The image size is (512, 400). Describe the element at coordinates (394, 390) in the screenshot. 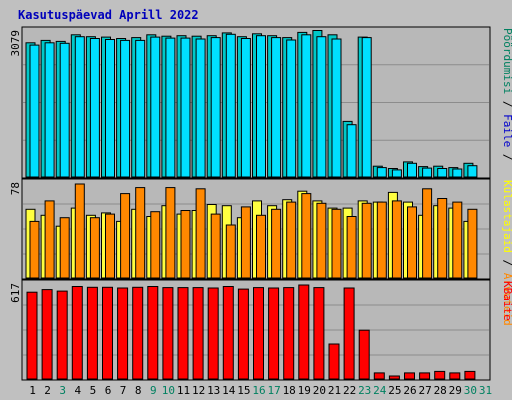

I see `x-label-25: 25` at that location.